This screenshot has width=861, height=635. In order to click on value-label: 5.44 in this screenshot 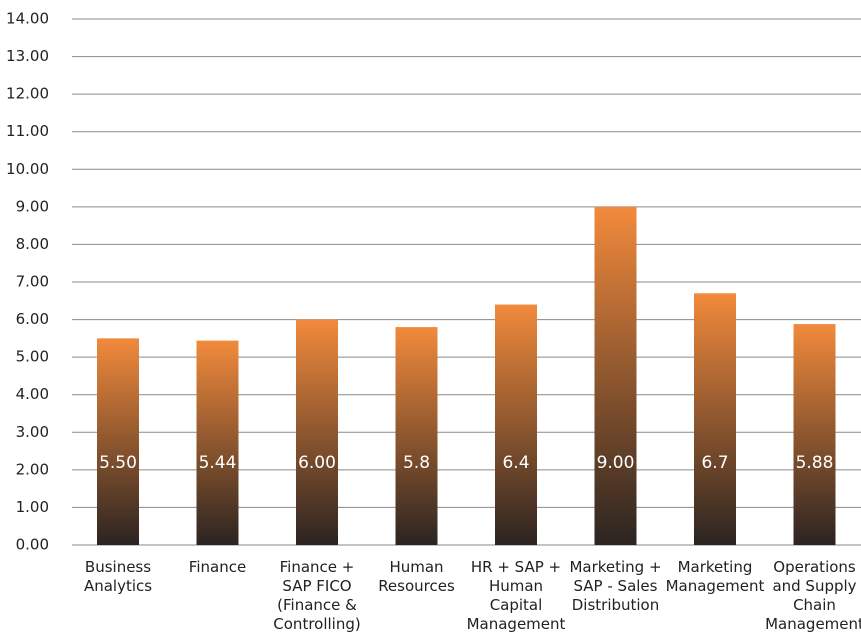, I will do `click(218, 463)`.